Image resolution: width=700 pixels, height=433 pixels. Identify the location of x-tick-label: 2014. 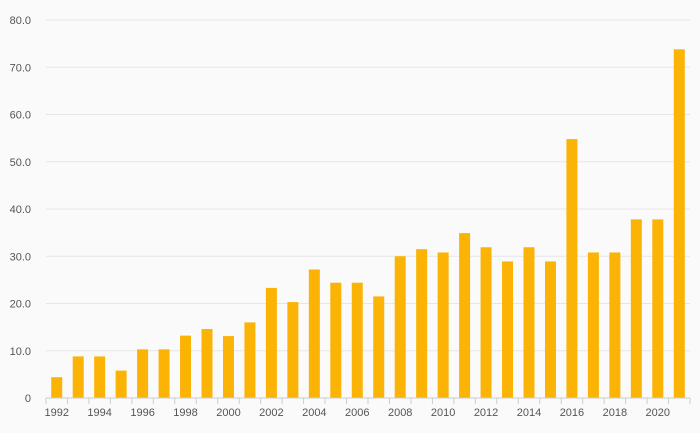
(529, 413).